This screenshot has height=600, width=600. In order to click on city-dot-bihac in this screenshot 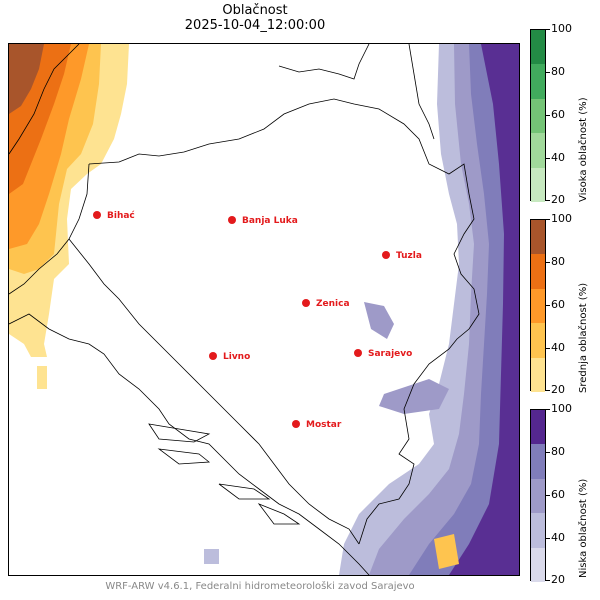, I will do `click(97, 215)`.